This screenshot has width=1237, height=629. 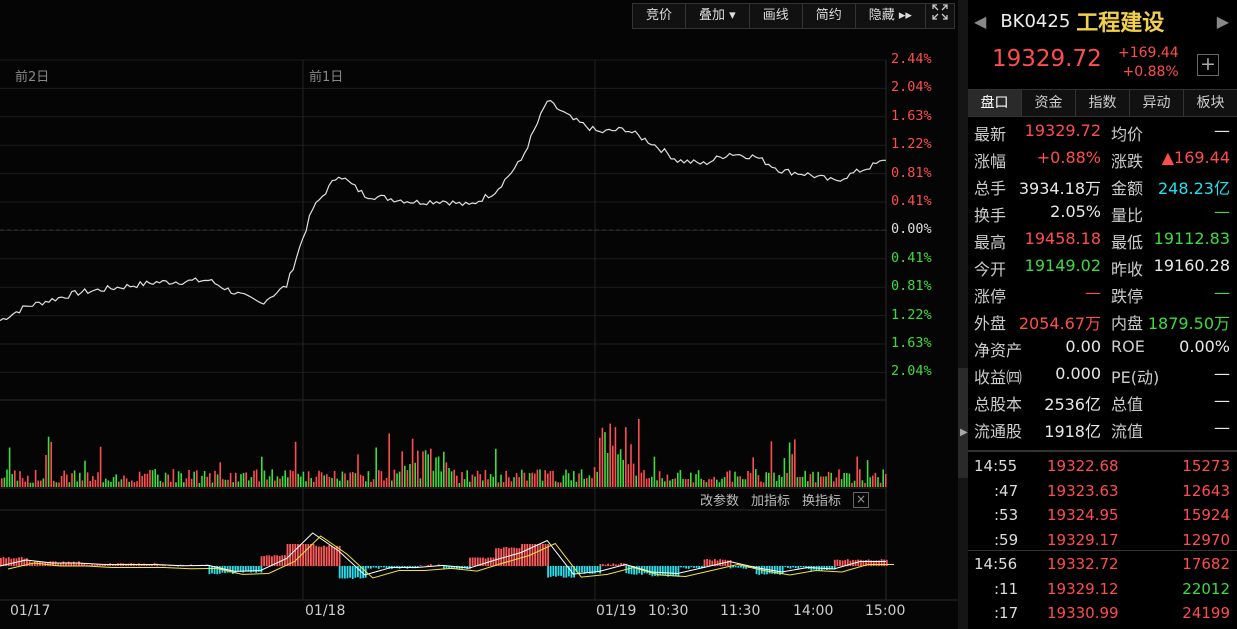 I want to click on hide-button: 隐藏 ▸▸, so click(x=891, y=16).